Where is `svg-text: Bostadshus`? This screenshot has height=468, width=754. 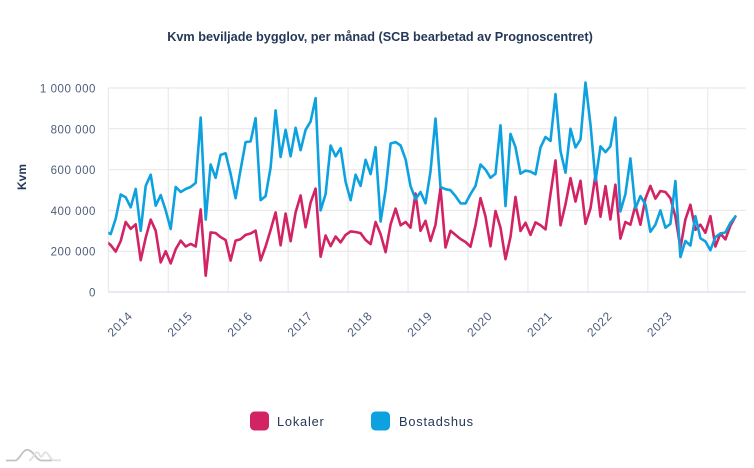 svg-text: Bostadshus is located at coordinates (436, 421).